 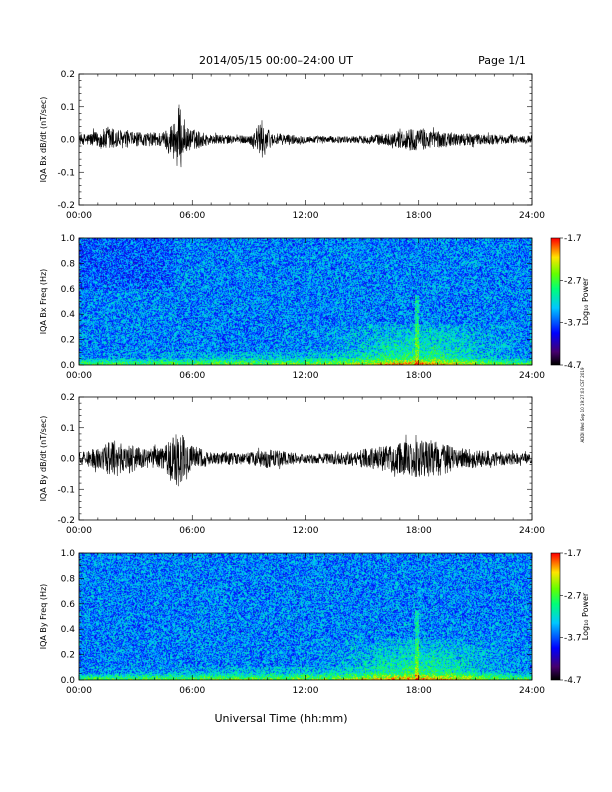 I want to click on timestamp-stamp: ADDI Wed Sep 10 19:27:03 CST 2019, so click(x=582, y=404).